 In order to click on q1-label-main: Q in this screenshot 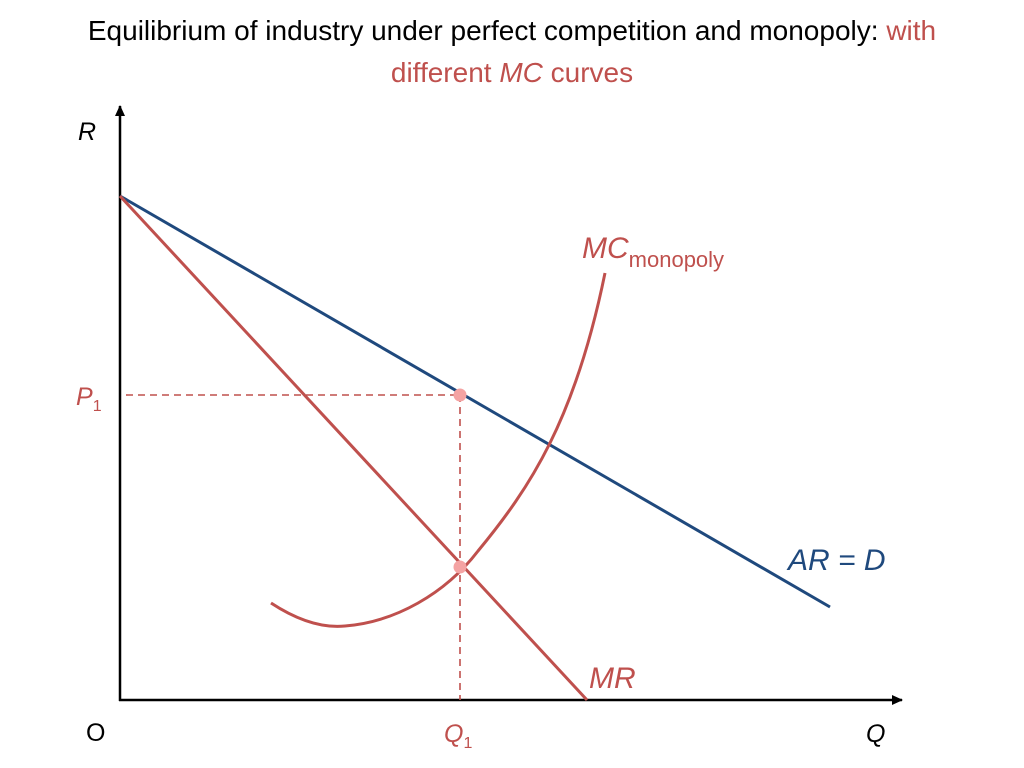, I will do `click(453, 734)`.